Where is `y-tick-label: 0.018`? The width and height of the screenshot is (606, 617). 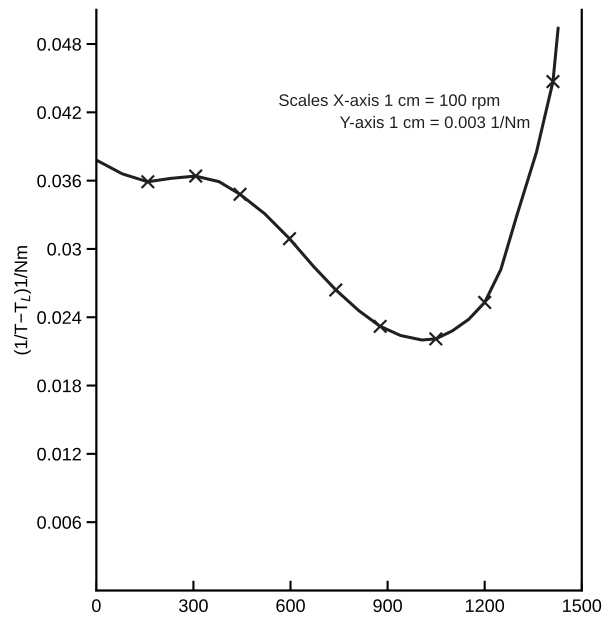
y-tick-label: 0.018 is located at coordinates (59, 385).